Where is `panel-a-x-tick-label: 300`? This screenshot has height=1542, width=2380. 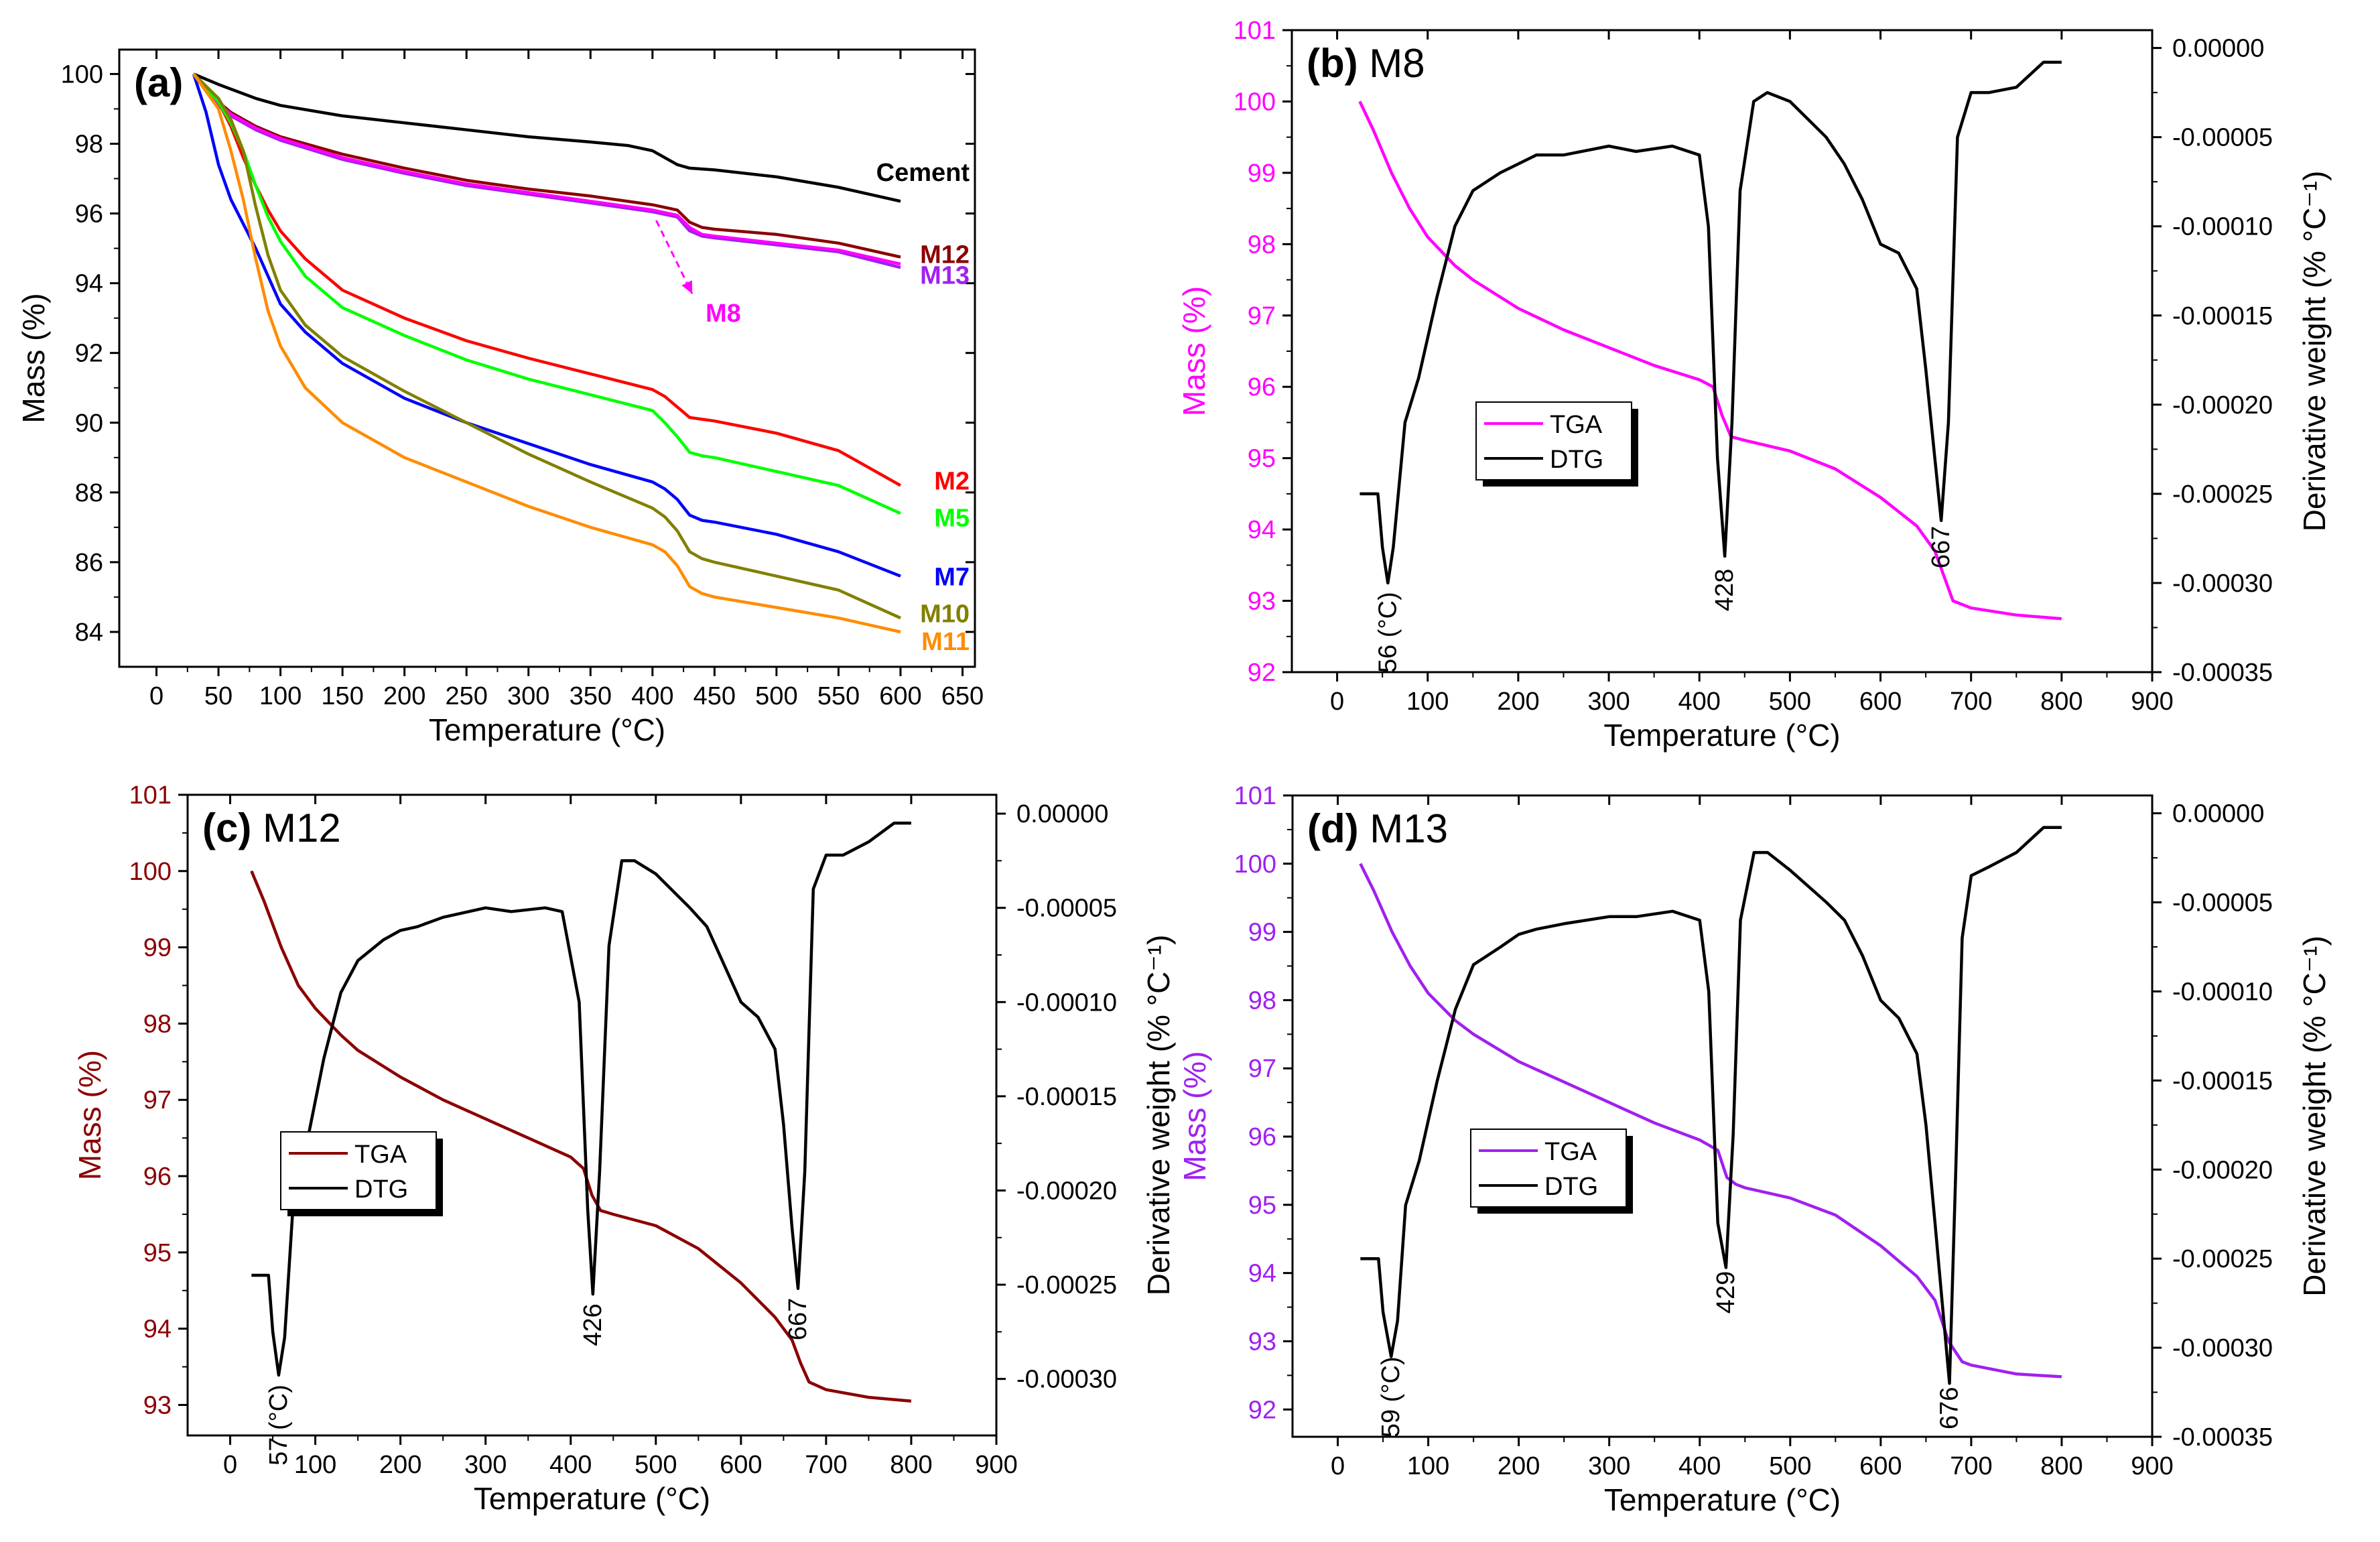 panel-a-x-tick-label: 300 is located at coordinates (528, 696).